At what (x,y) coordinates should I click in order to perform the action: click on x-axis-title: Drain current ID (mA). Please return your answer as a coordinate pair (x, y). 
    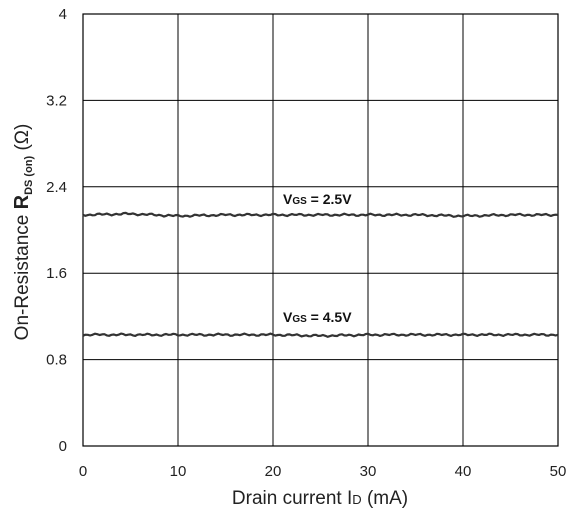
    Looking at the image, I should click on (320, 498).